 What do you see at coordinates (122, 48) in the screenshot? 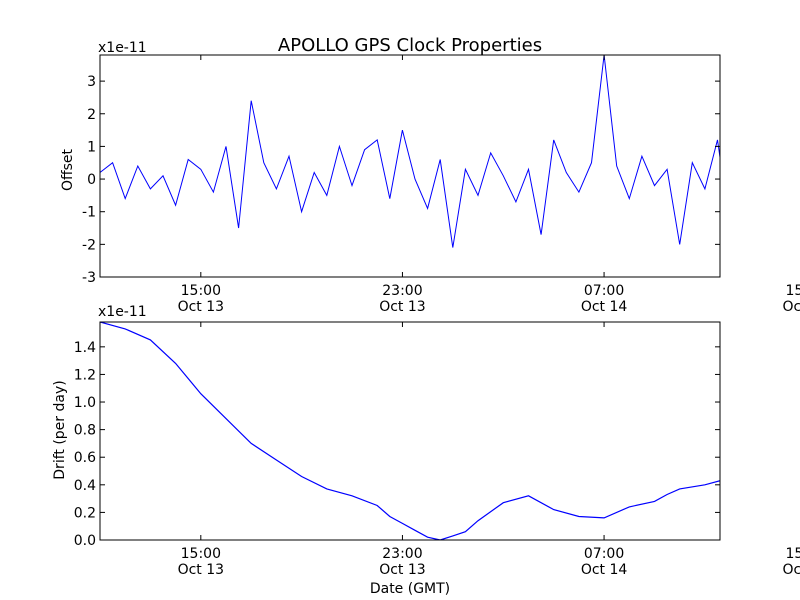
I see `offset-multiplier-label: x1e-11` at bounding box center [122, 48].